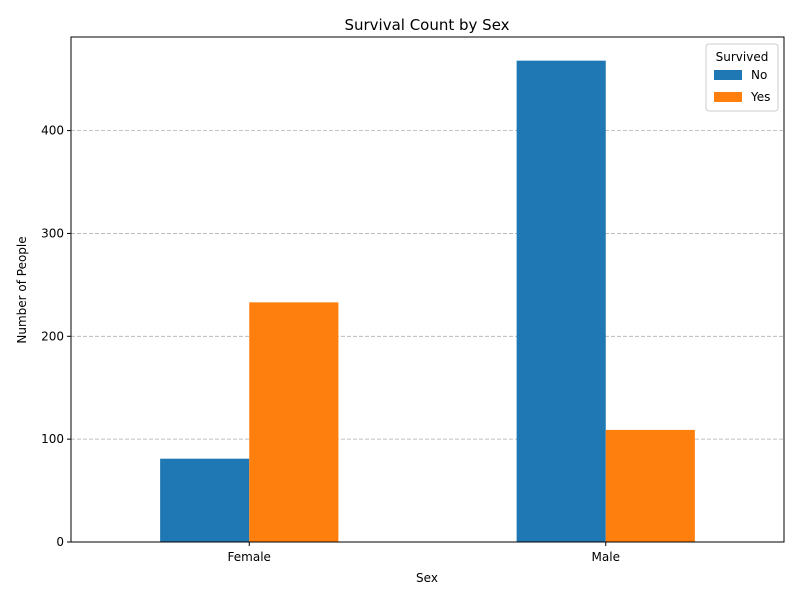 This screenshot has width=800, height=600. Describe the element at coordinates (424, 553) in the screenshot. I see `x-axis-ticks: Female Male` at that location.